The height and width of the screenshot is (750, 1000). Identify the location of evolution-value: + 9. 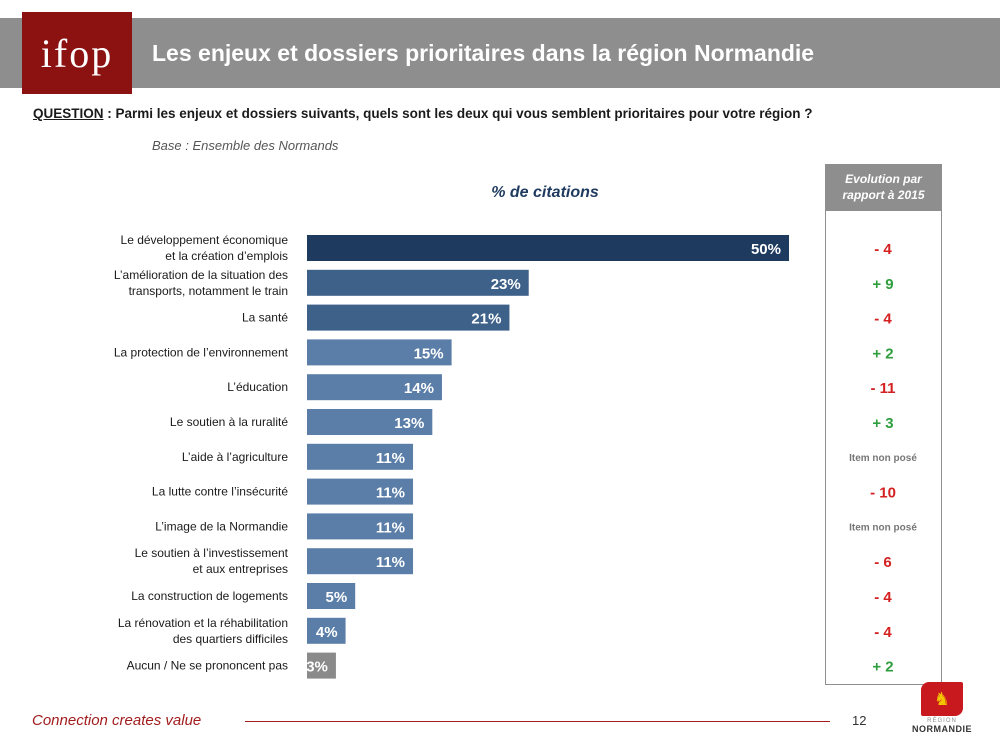
(882, 284).